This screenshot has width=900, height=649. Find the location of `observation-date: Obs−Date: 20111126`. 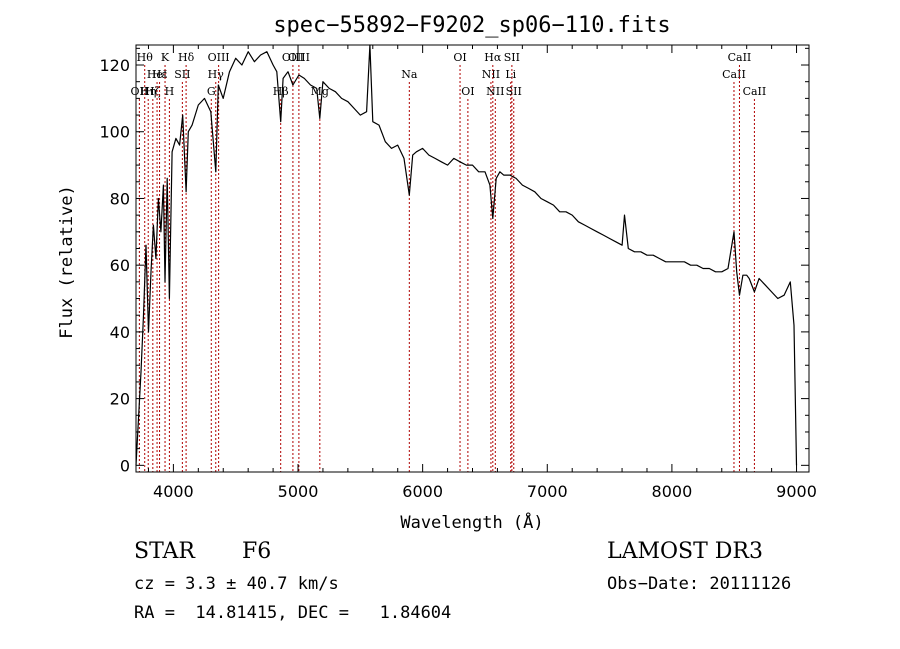

observation-date: Obs−Date: 20111126 is located at coordinates (699, 584).